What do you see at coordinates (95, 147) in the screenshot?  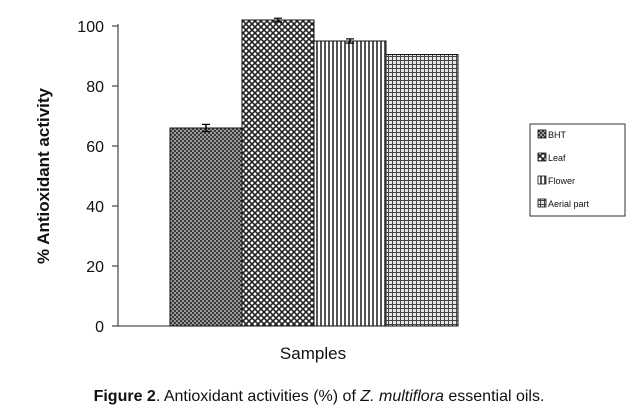 I see `y-tick-label: 60` at bounding box center [95, 147].